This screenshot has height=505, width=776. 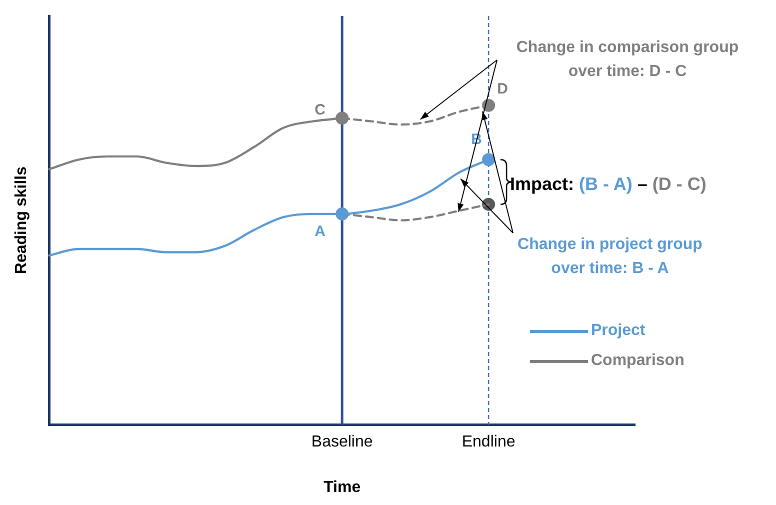 What do you see at coordinates (606, 184) in the screenshot?
I see `annotation: (B - A)` at bounding box center [606, 184].